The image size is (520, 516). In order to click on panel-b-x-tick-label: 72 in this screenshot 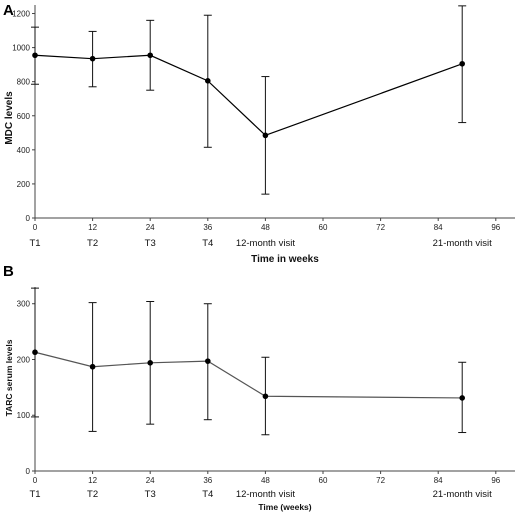, I will do `click(380, 480)`.